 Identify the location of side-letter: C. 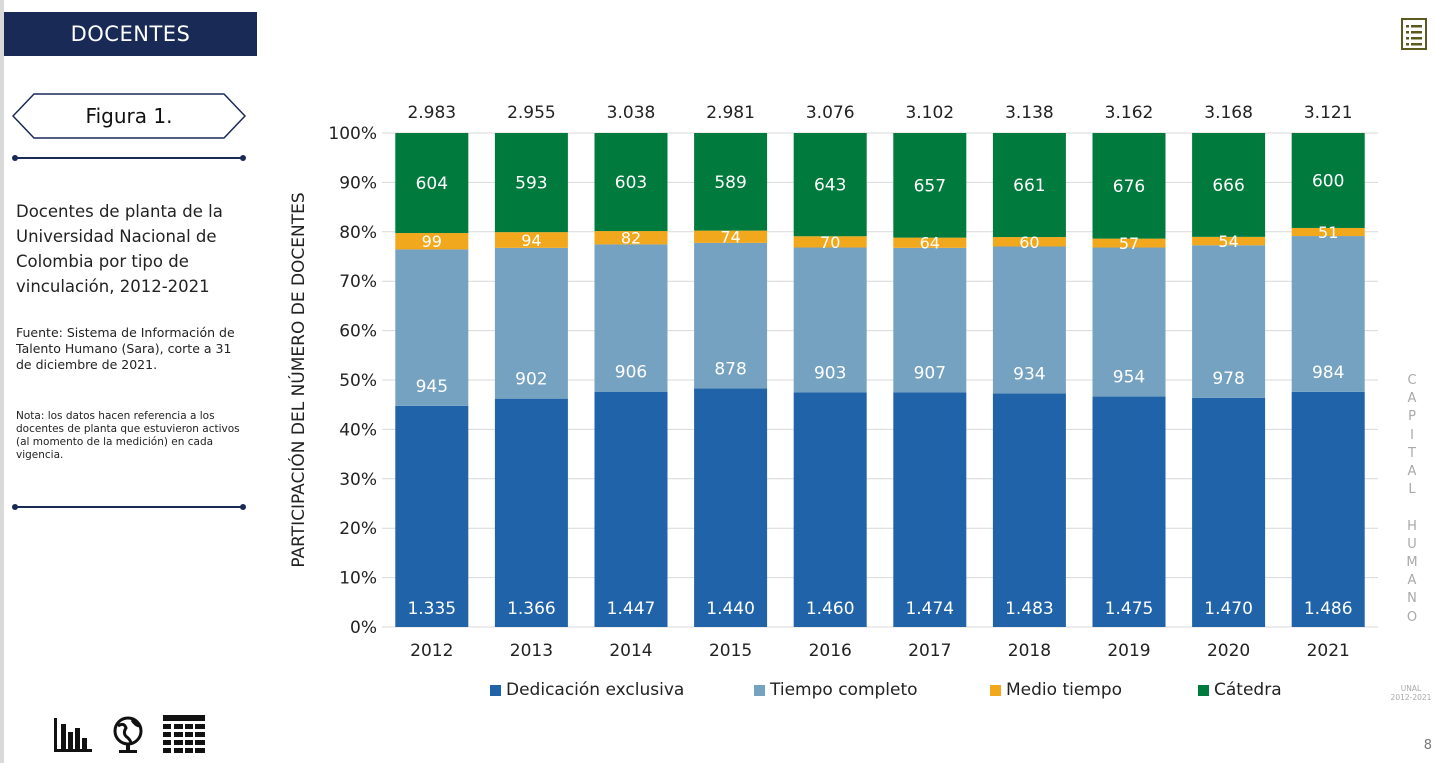
(1412, 380).